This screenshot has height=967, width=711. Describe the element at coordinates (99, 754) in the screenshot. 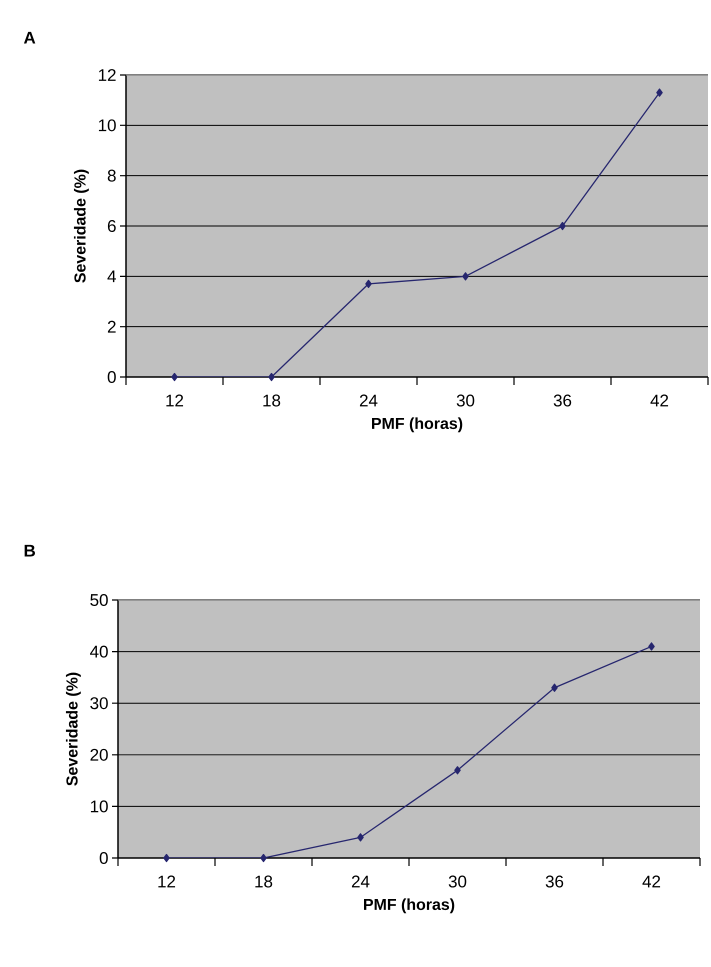

I see `y-tick-label: 20` at that location.